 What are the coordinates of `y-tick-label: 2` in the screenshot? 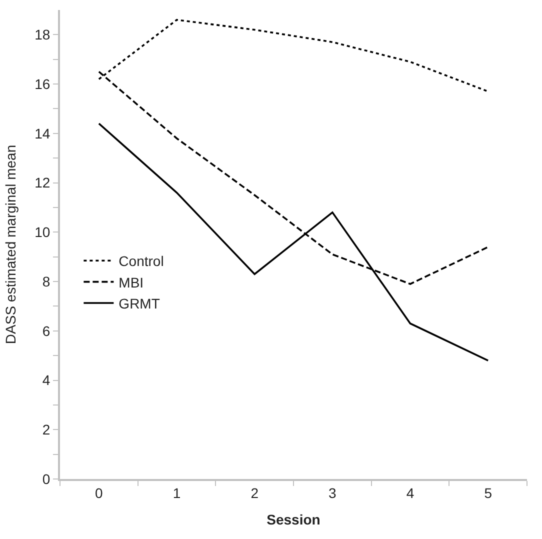 It's located at (46, 430).